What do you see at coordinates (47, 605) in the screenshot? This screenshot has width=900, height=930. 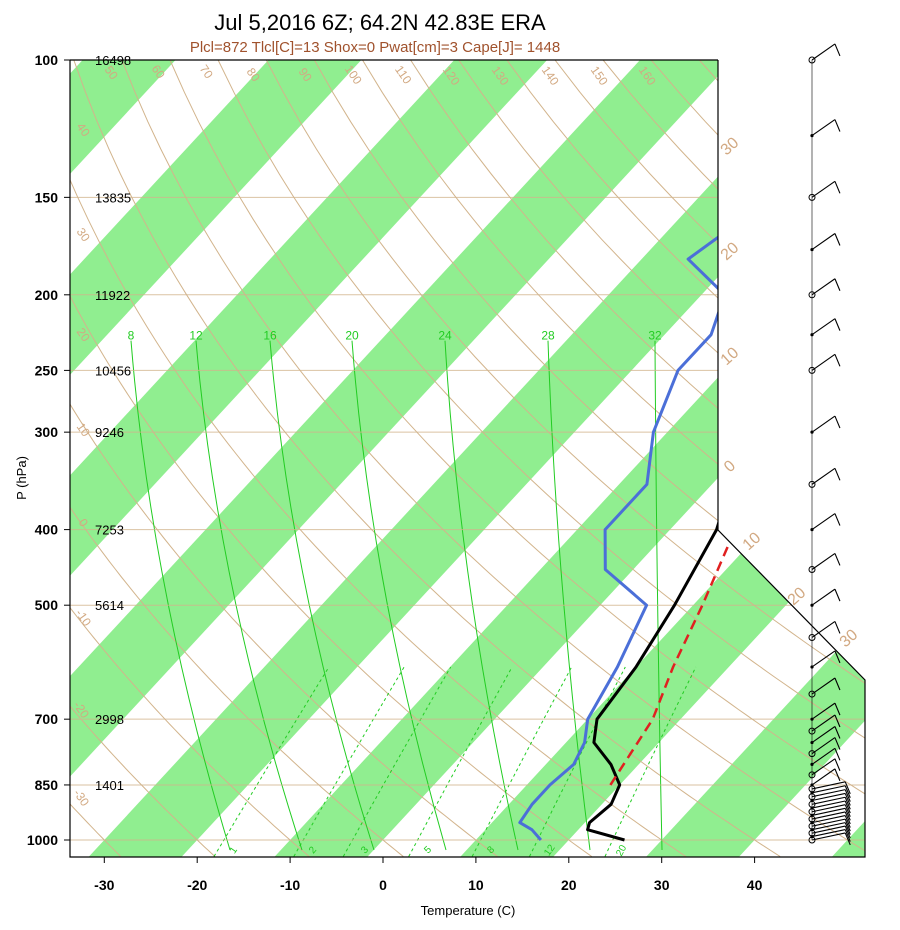 I see `y-tick-label: 500` at bounding box center [47, 605].